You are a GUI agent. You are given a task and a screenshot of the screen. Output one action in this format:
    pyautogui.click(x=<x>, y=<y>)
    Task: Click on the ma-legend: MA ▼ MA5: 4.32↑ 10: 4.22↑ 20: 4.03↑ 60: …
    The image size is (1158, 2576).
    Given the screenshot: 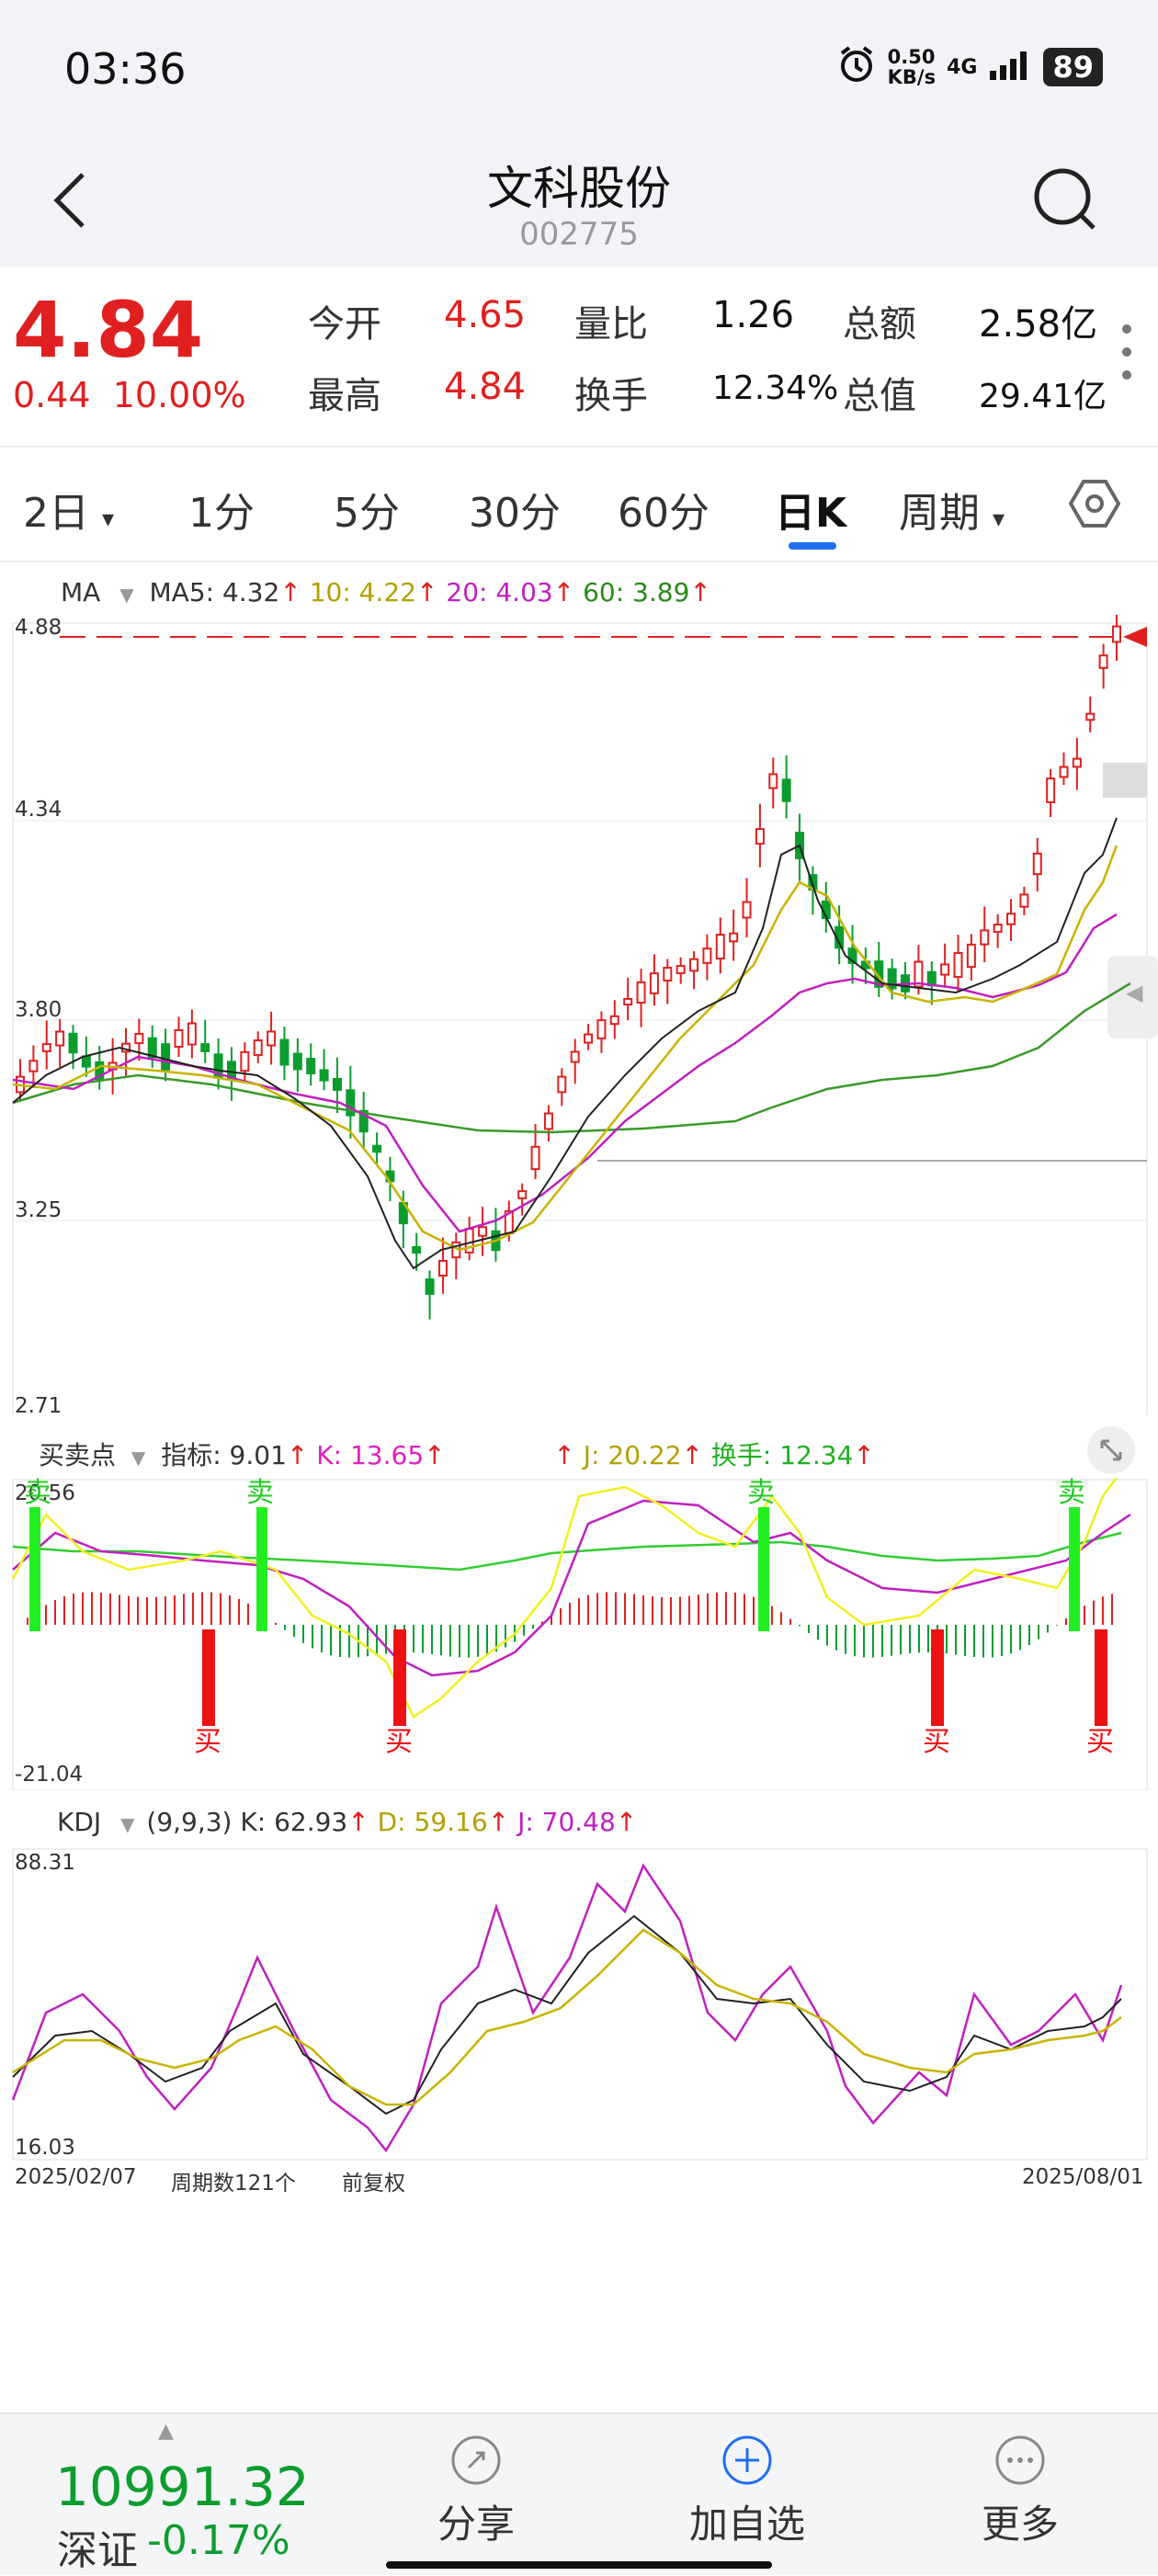 What is the action you would take?
    pyautogui.click(x=386, y=592)
    